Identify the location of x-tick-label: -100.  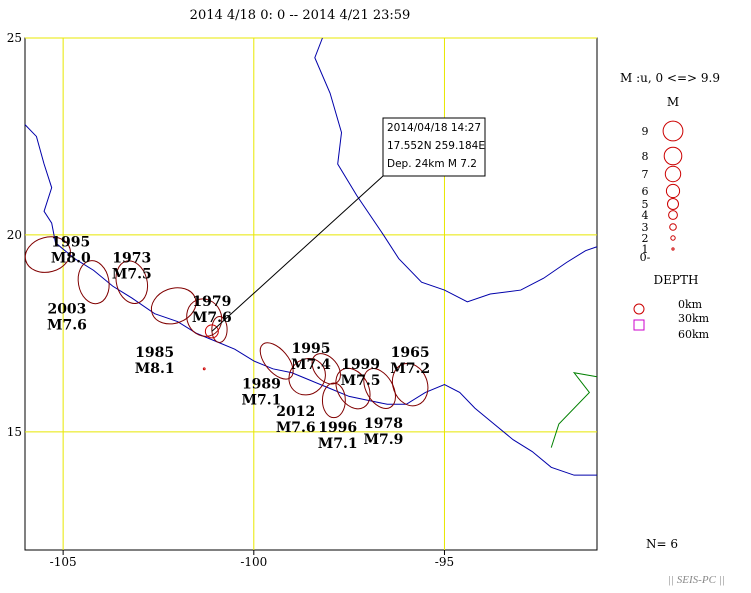
(253, 562).